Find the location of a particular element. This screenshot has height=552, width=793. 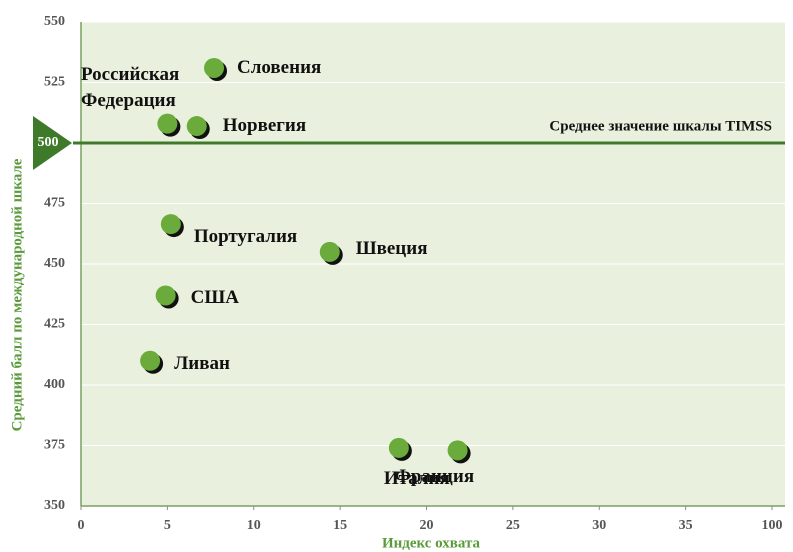

x-tick-label: 0 is located at coordinates (81, 525).